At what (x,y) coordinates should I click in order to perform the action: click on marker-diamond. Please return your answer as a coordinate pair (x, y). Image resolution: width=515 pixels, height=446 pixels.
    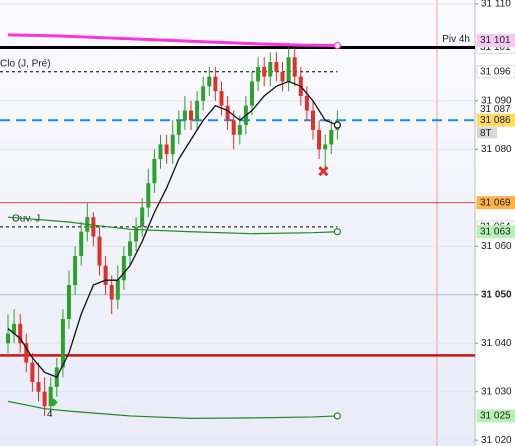
    Looking at the image, I should click on (53, 402).